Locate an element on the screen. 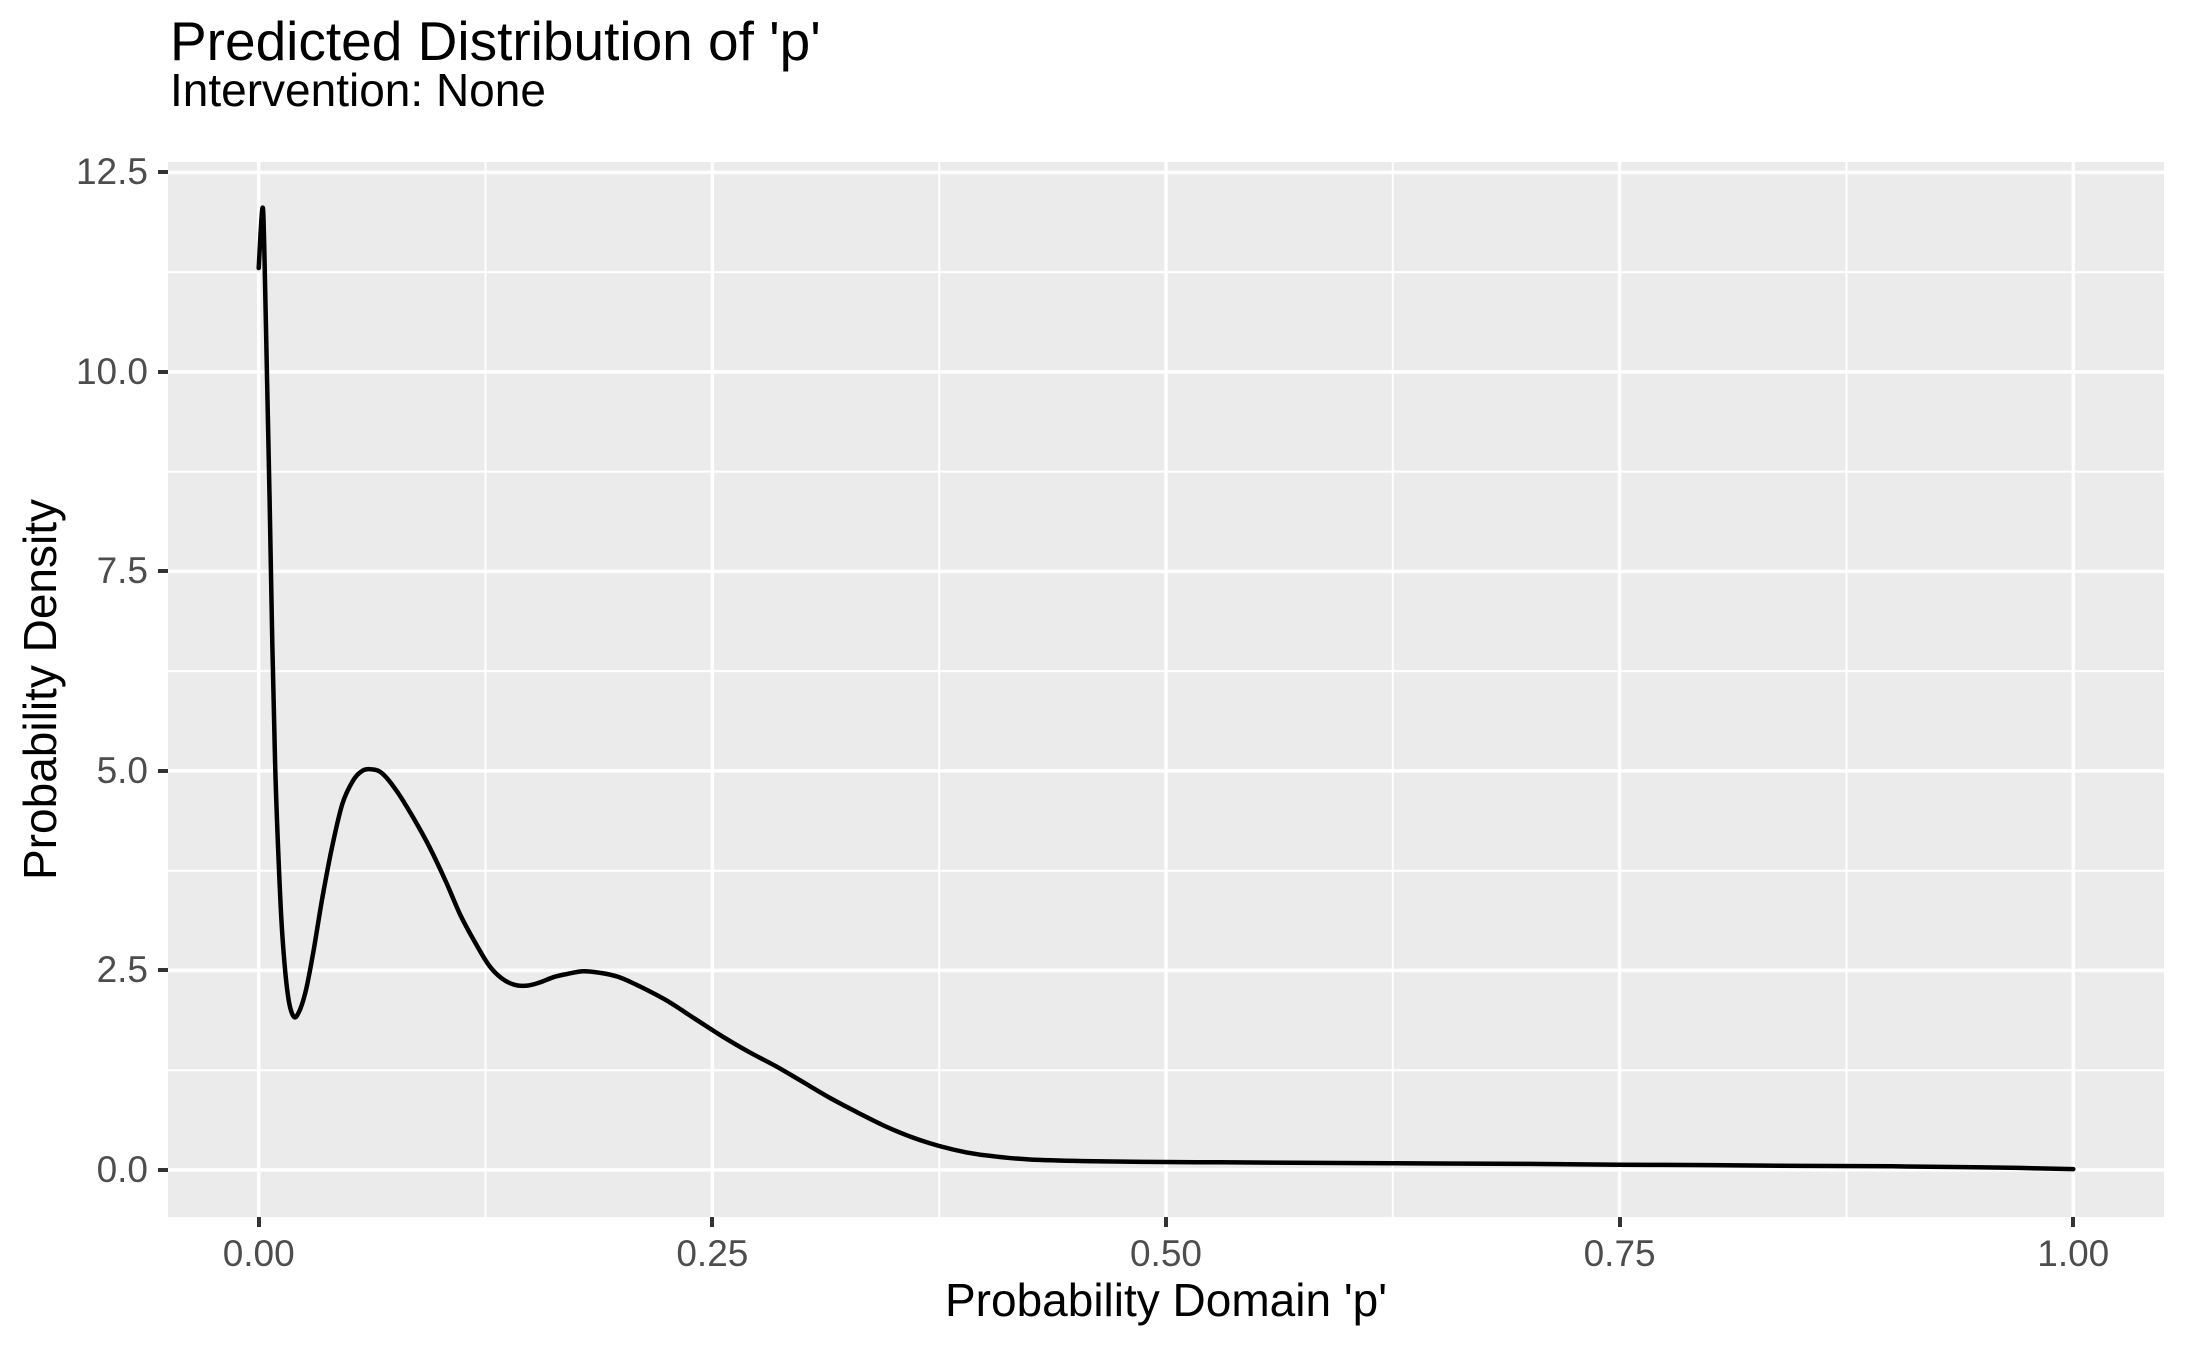 Image resolution: width=2187 pixels, height=1350 pixels. x-tick-label: 1.00 is located at coordinates (2073, 1253).